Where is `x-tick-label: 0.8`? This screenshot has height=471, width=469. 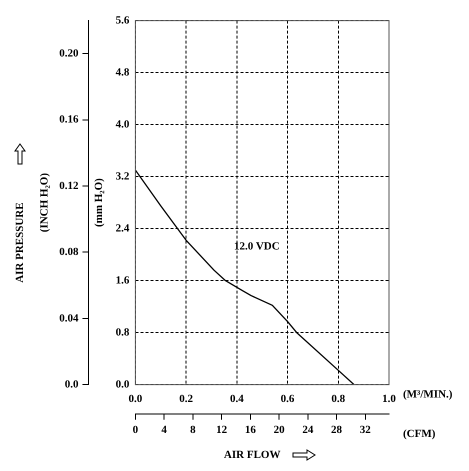
x-tick-label: 0.8 is located at coordinates (338, 399).